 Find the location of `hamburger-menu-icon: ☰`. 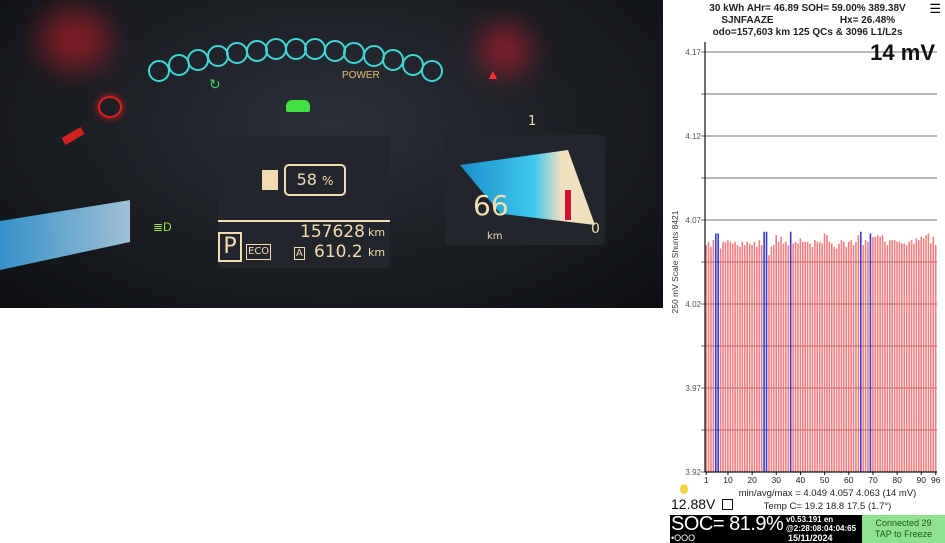

hamburger-menu-icon: ☰ is located at coordinates (935, 8).